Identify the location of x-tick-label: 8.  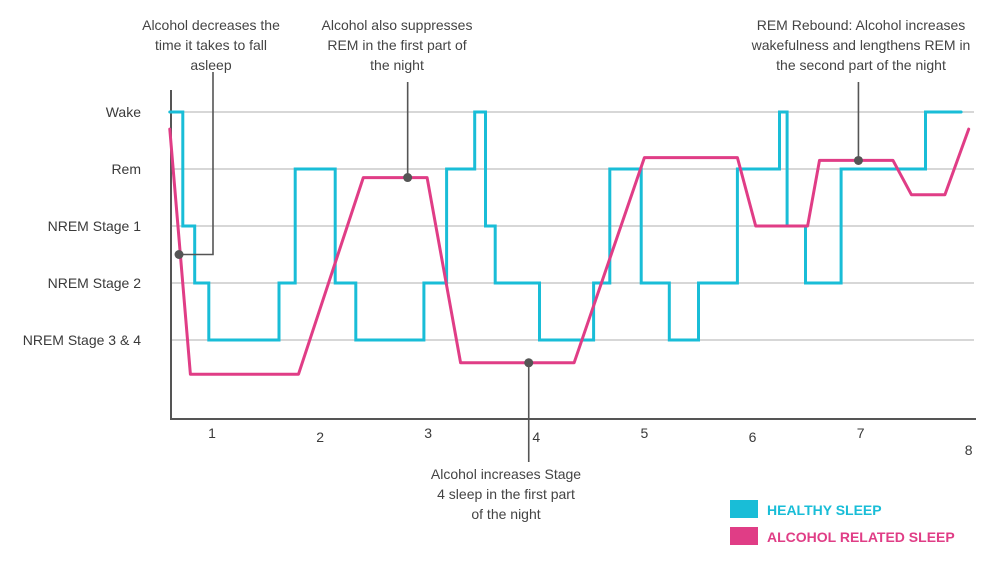
(969, 450).